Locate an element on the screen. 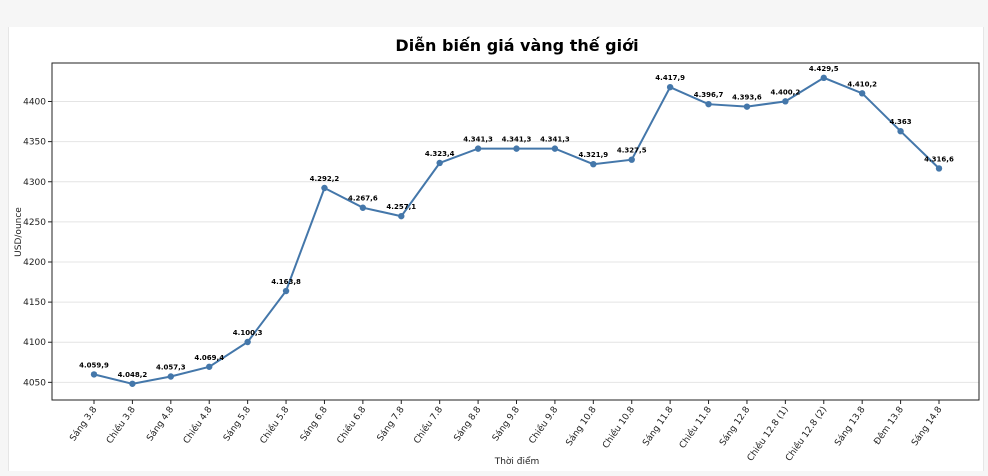 The width and height of the screenshot is (988, 476). chart-title: Diễn biến giá vàng thế giới is located at coordinates (516, 45).